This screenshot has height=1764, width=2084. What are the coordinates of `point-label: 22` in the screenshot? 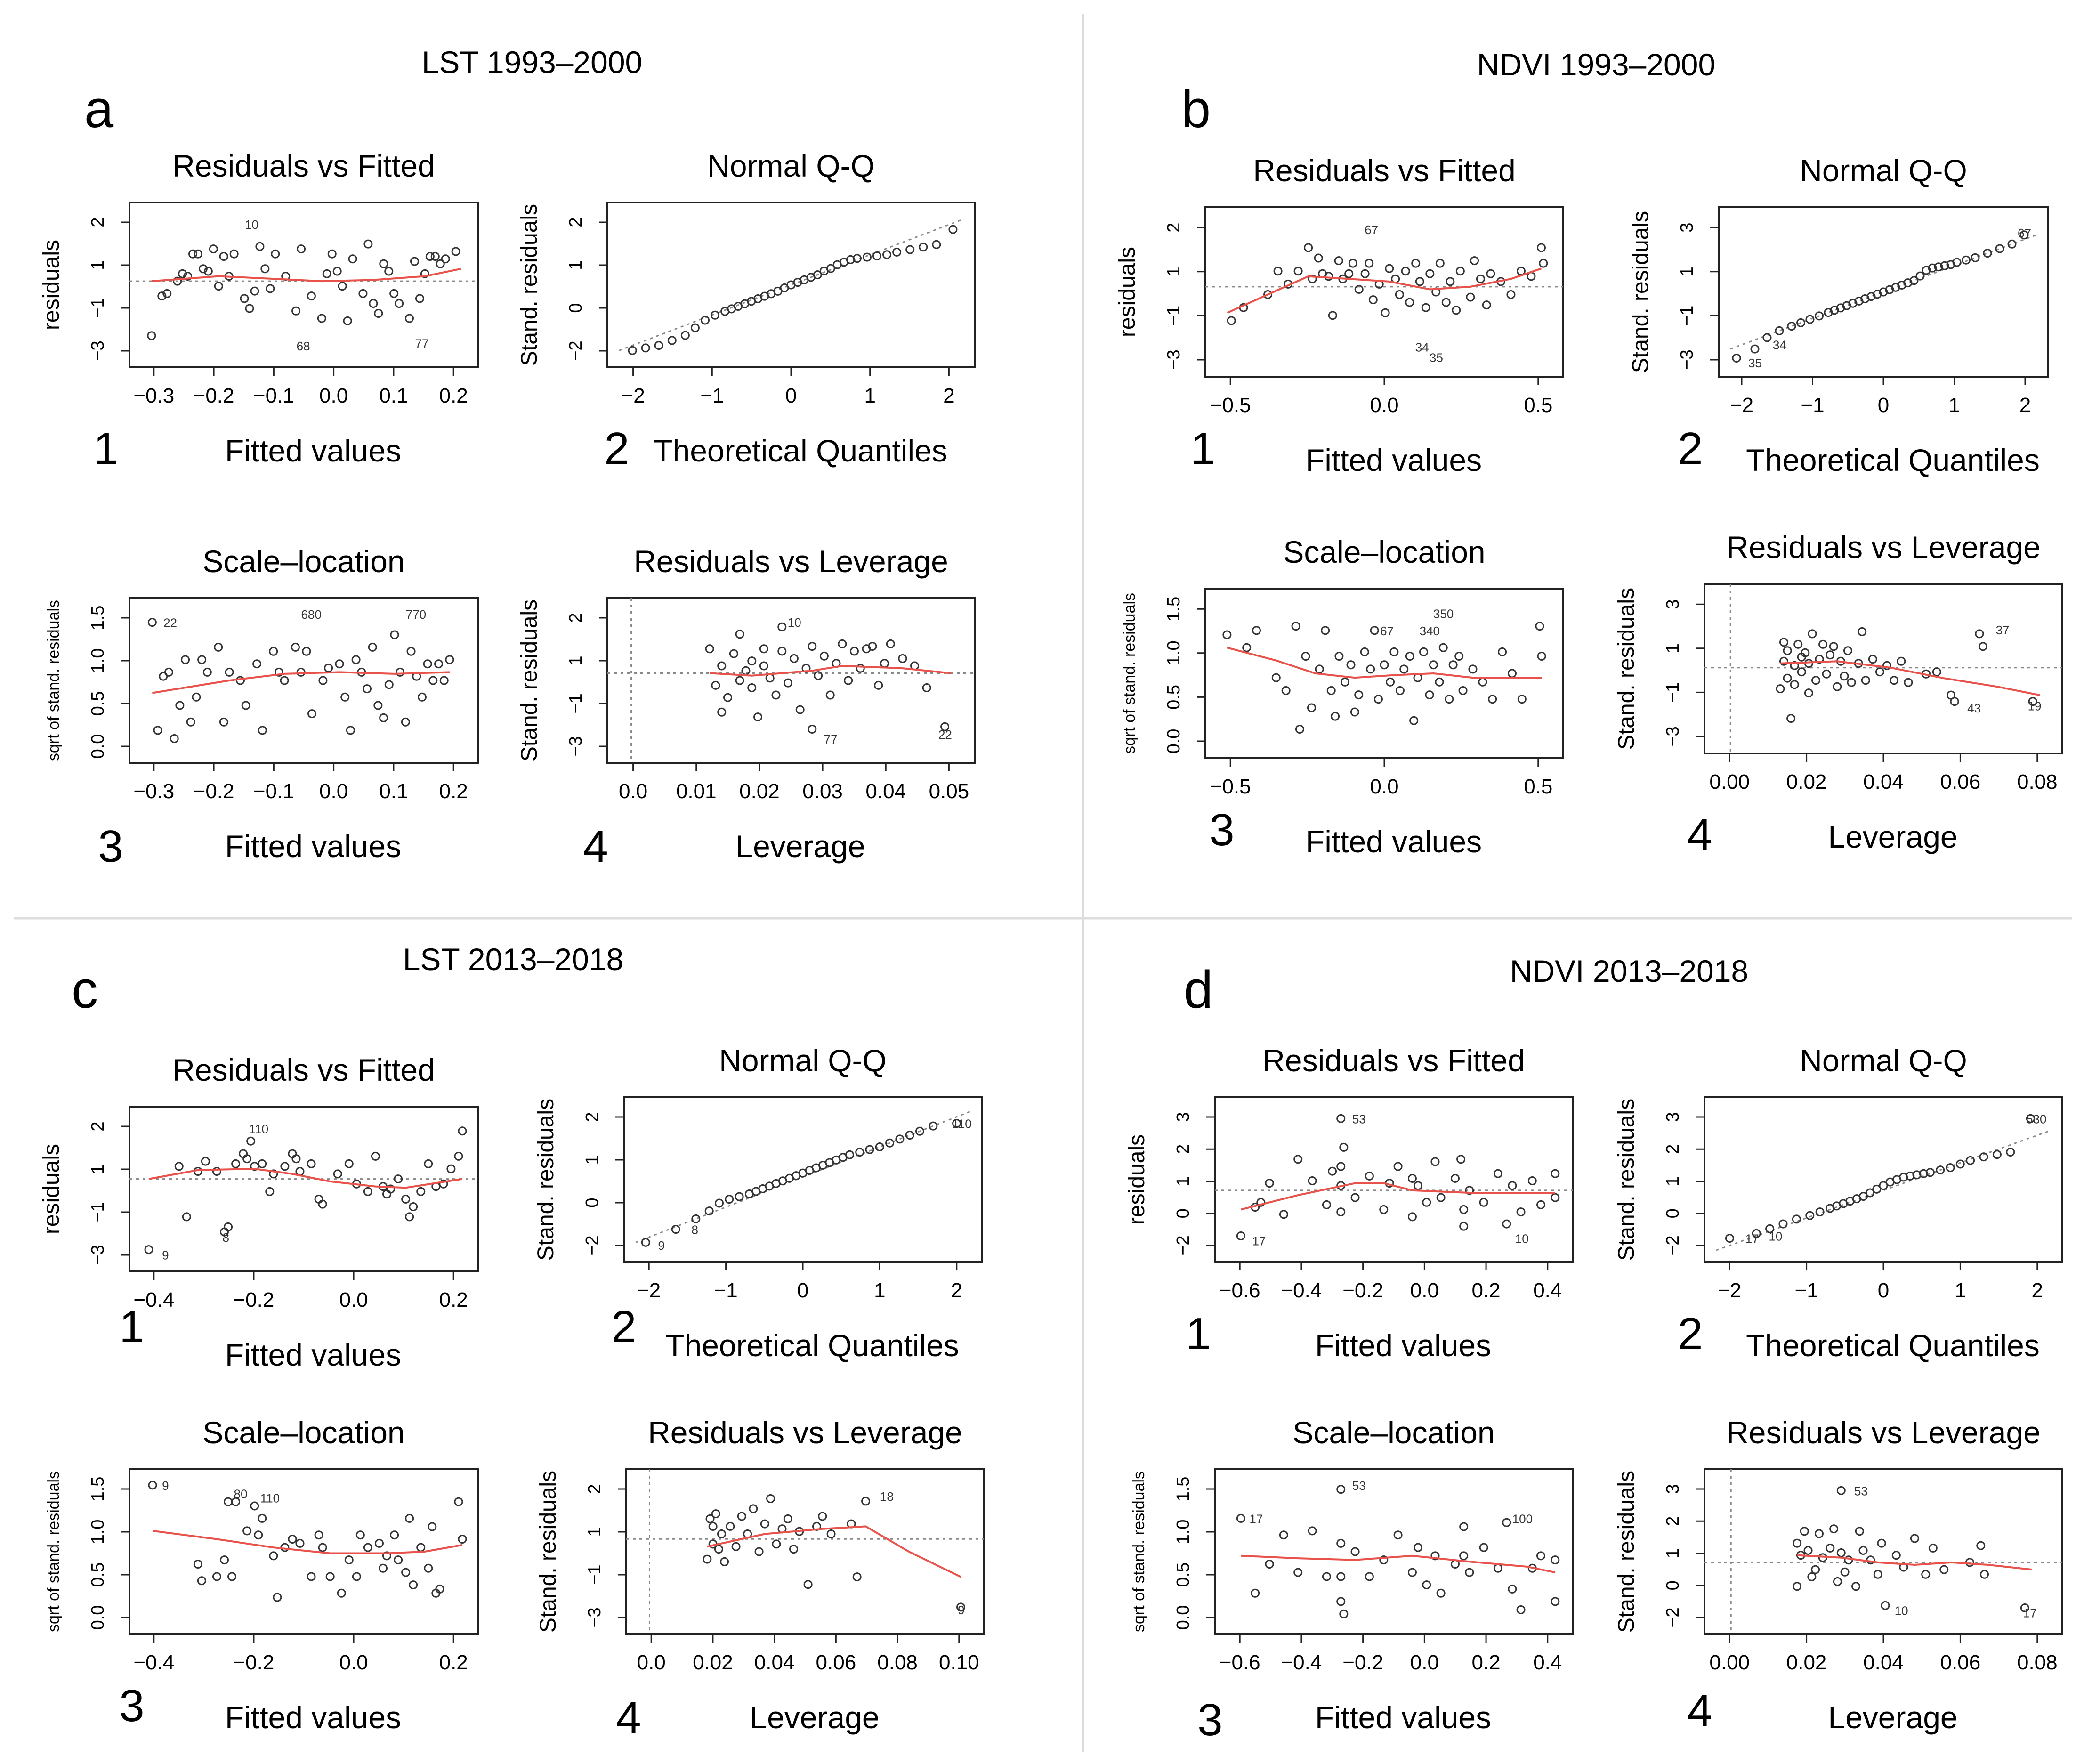 It's located at (945, 735).